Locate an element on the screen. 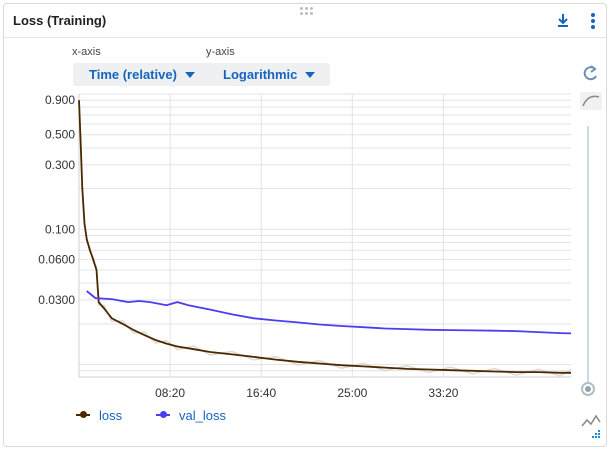 Image resolution: width=611 pixels, height=451 pixels. smoothing-slider is located at coordinates (588, 261).